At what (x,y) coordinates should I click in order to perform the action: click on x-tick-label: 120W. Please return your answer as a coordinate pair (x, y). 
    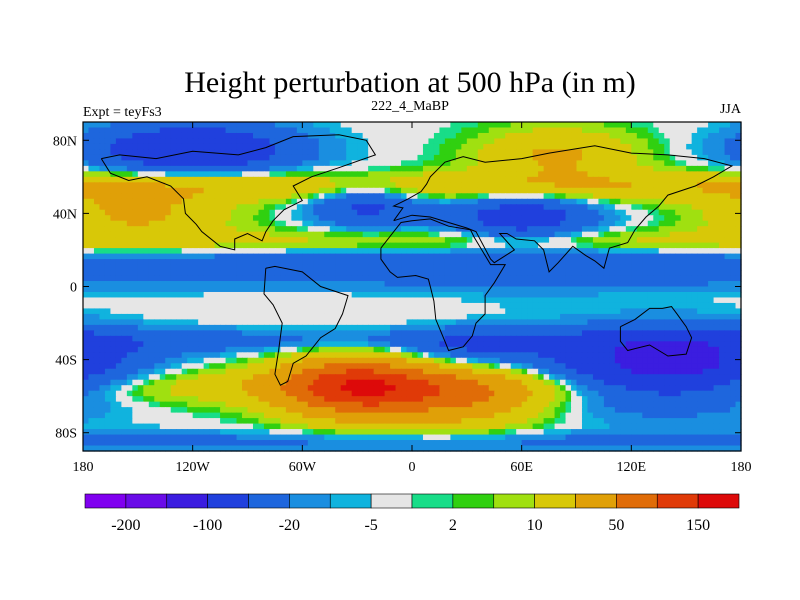
    Looking at the image, I should click on (193, 467).